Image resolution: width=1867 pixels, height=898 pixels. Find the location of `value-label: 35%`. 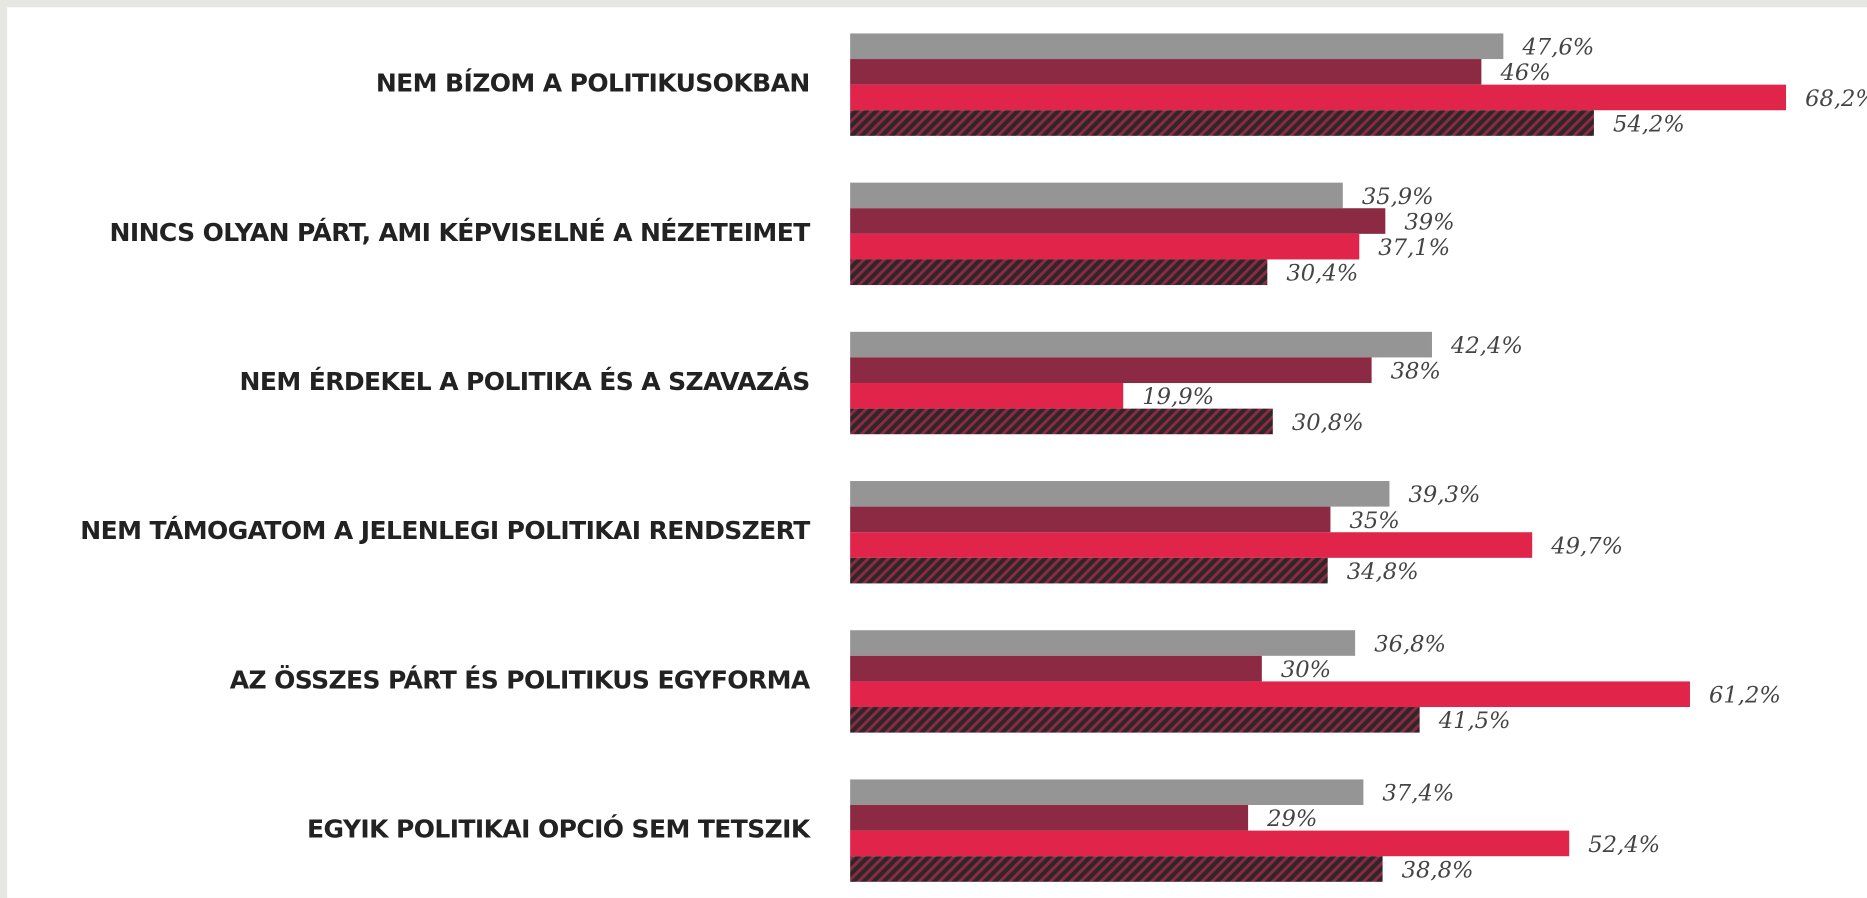

value-label: 35% is located at coordinates (1374, 521).